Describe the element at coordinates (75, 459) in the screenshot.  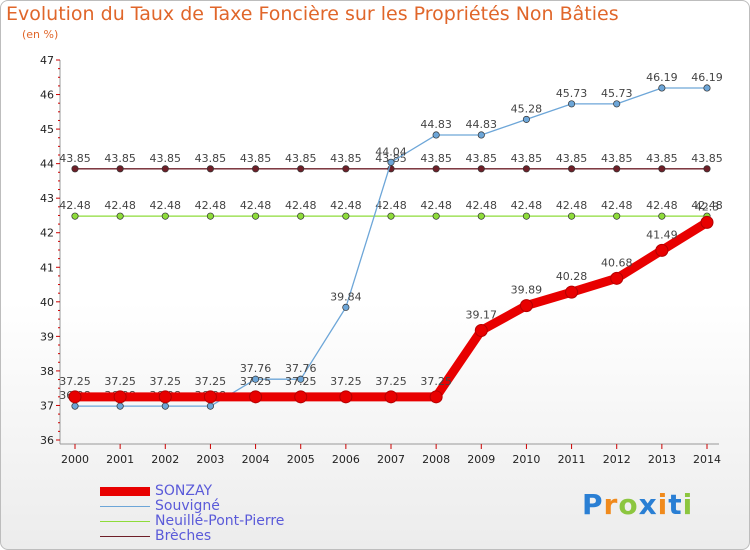
I see `x-tick-label: 2000` at that location.